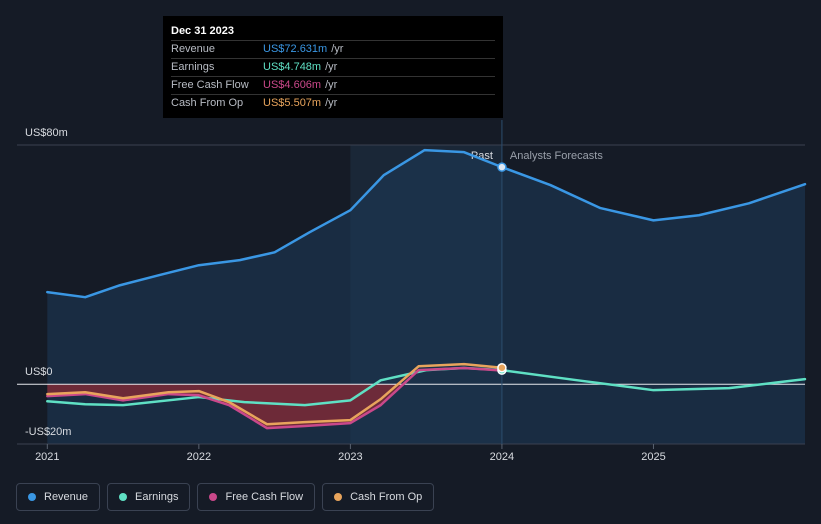  What do you see at coordinates (386, 497) in the screenshot?
I see `legend-label: Cash From Op` at bounding box center [386, 497].